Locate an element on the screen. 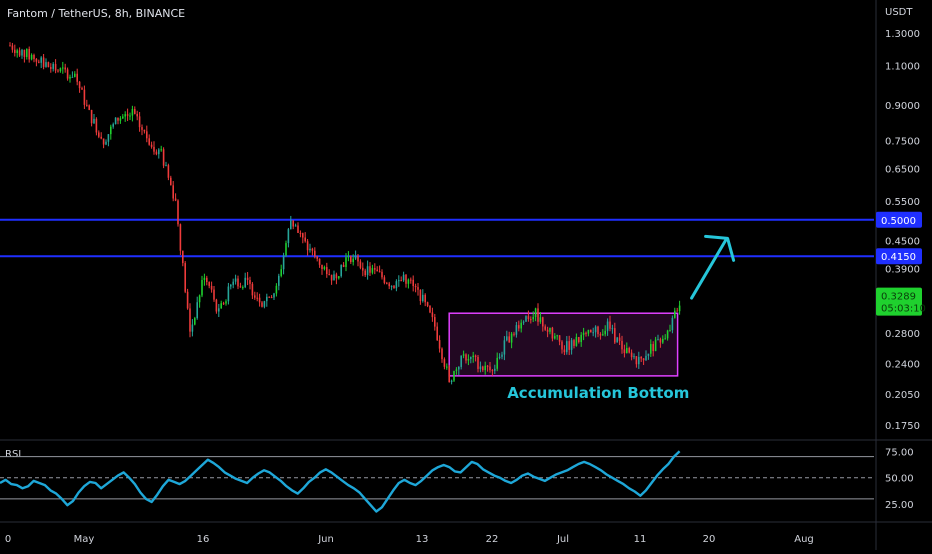  rsi-tick-label: 50.00 is located at coordinates (899, 479).